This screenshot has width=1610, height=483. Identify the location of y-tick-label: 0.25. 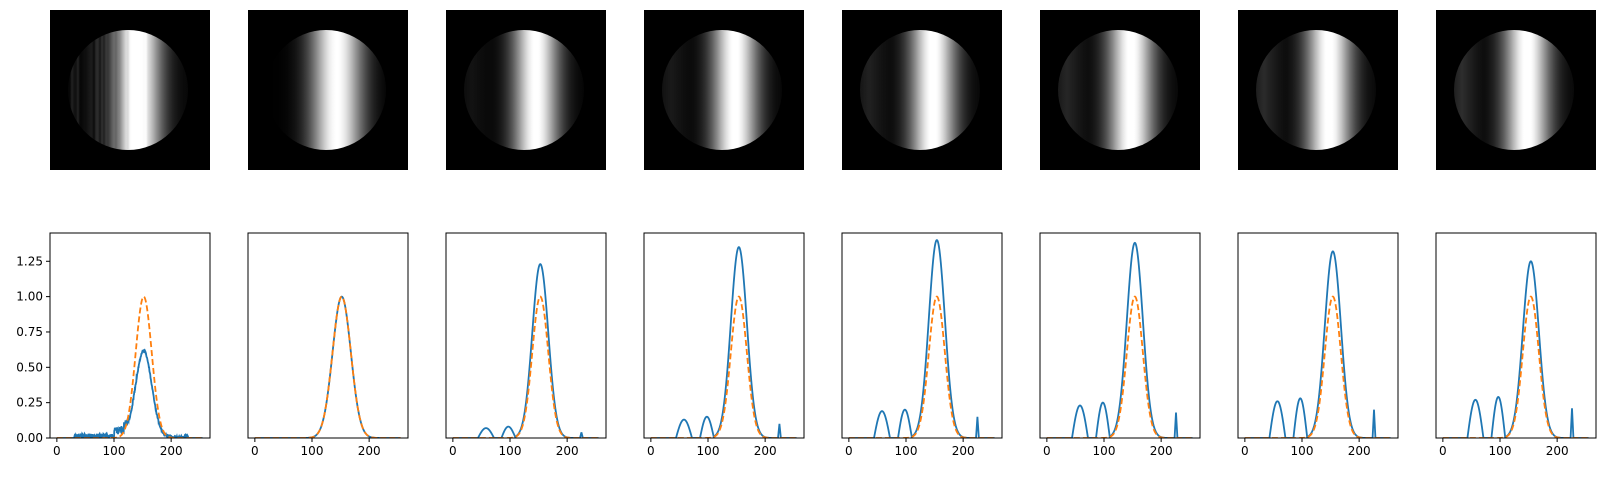
(29, 403).